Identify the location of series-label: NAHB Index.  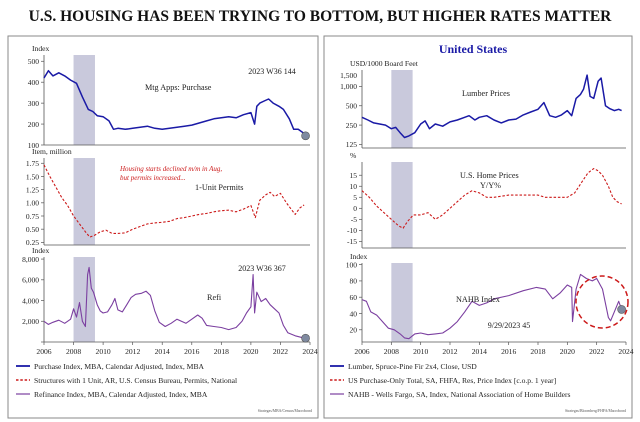
(478, 299).